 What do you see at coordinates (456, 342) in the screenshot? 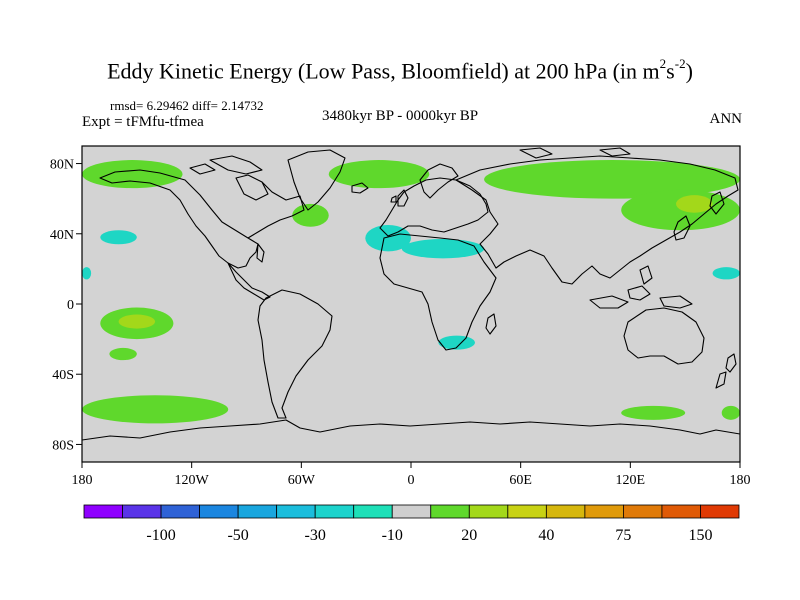
I see `anomaly-region-africa-south-negative` at bounding box center [456, 342].